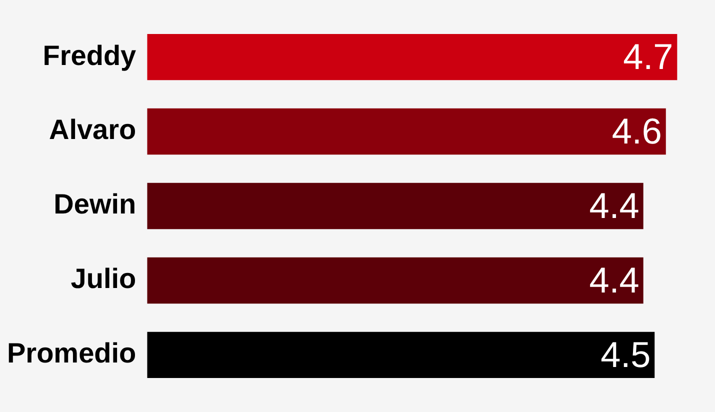 The height and width of the screenshot is (412, 715). I want to click on y-tick-label: Freddy, so click(89, 55).